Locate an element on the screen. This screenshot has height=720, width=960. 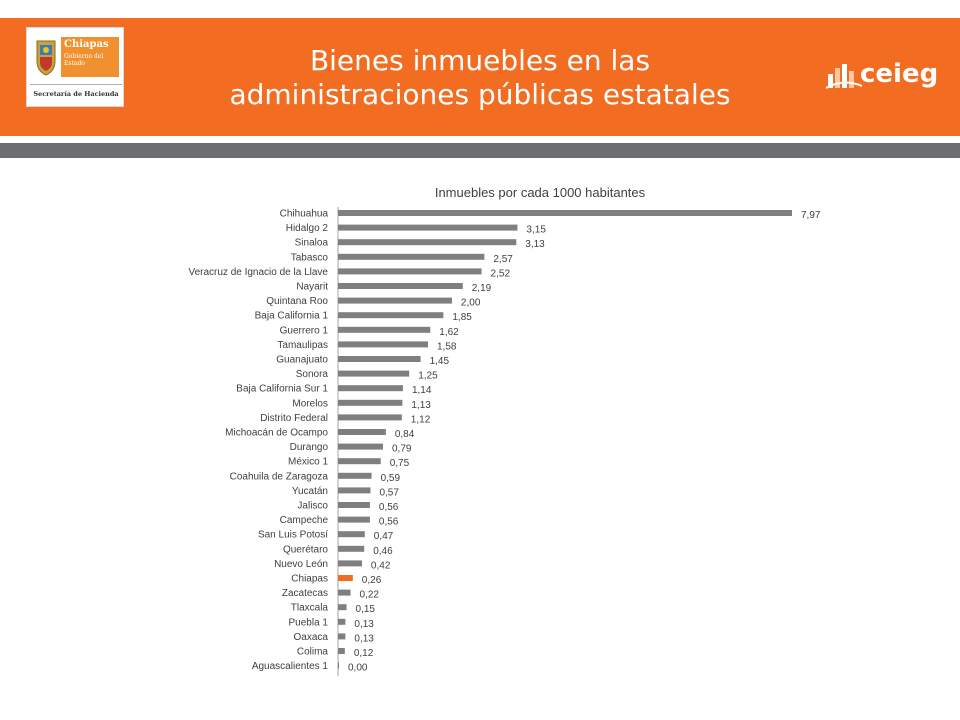
category-label-tlaxcala: Tlaxcala is located at coordinates (310, 608).